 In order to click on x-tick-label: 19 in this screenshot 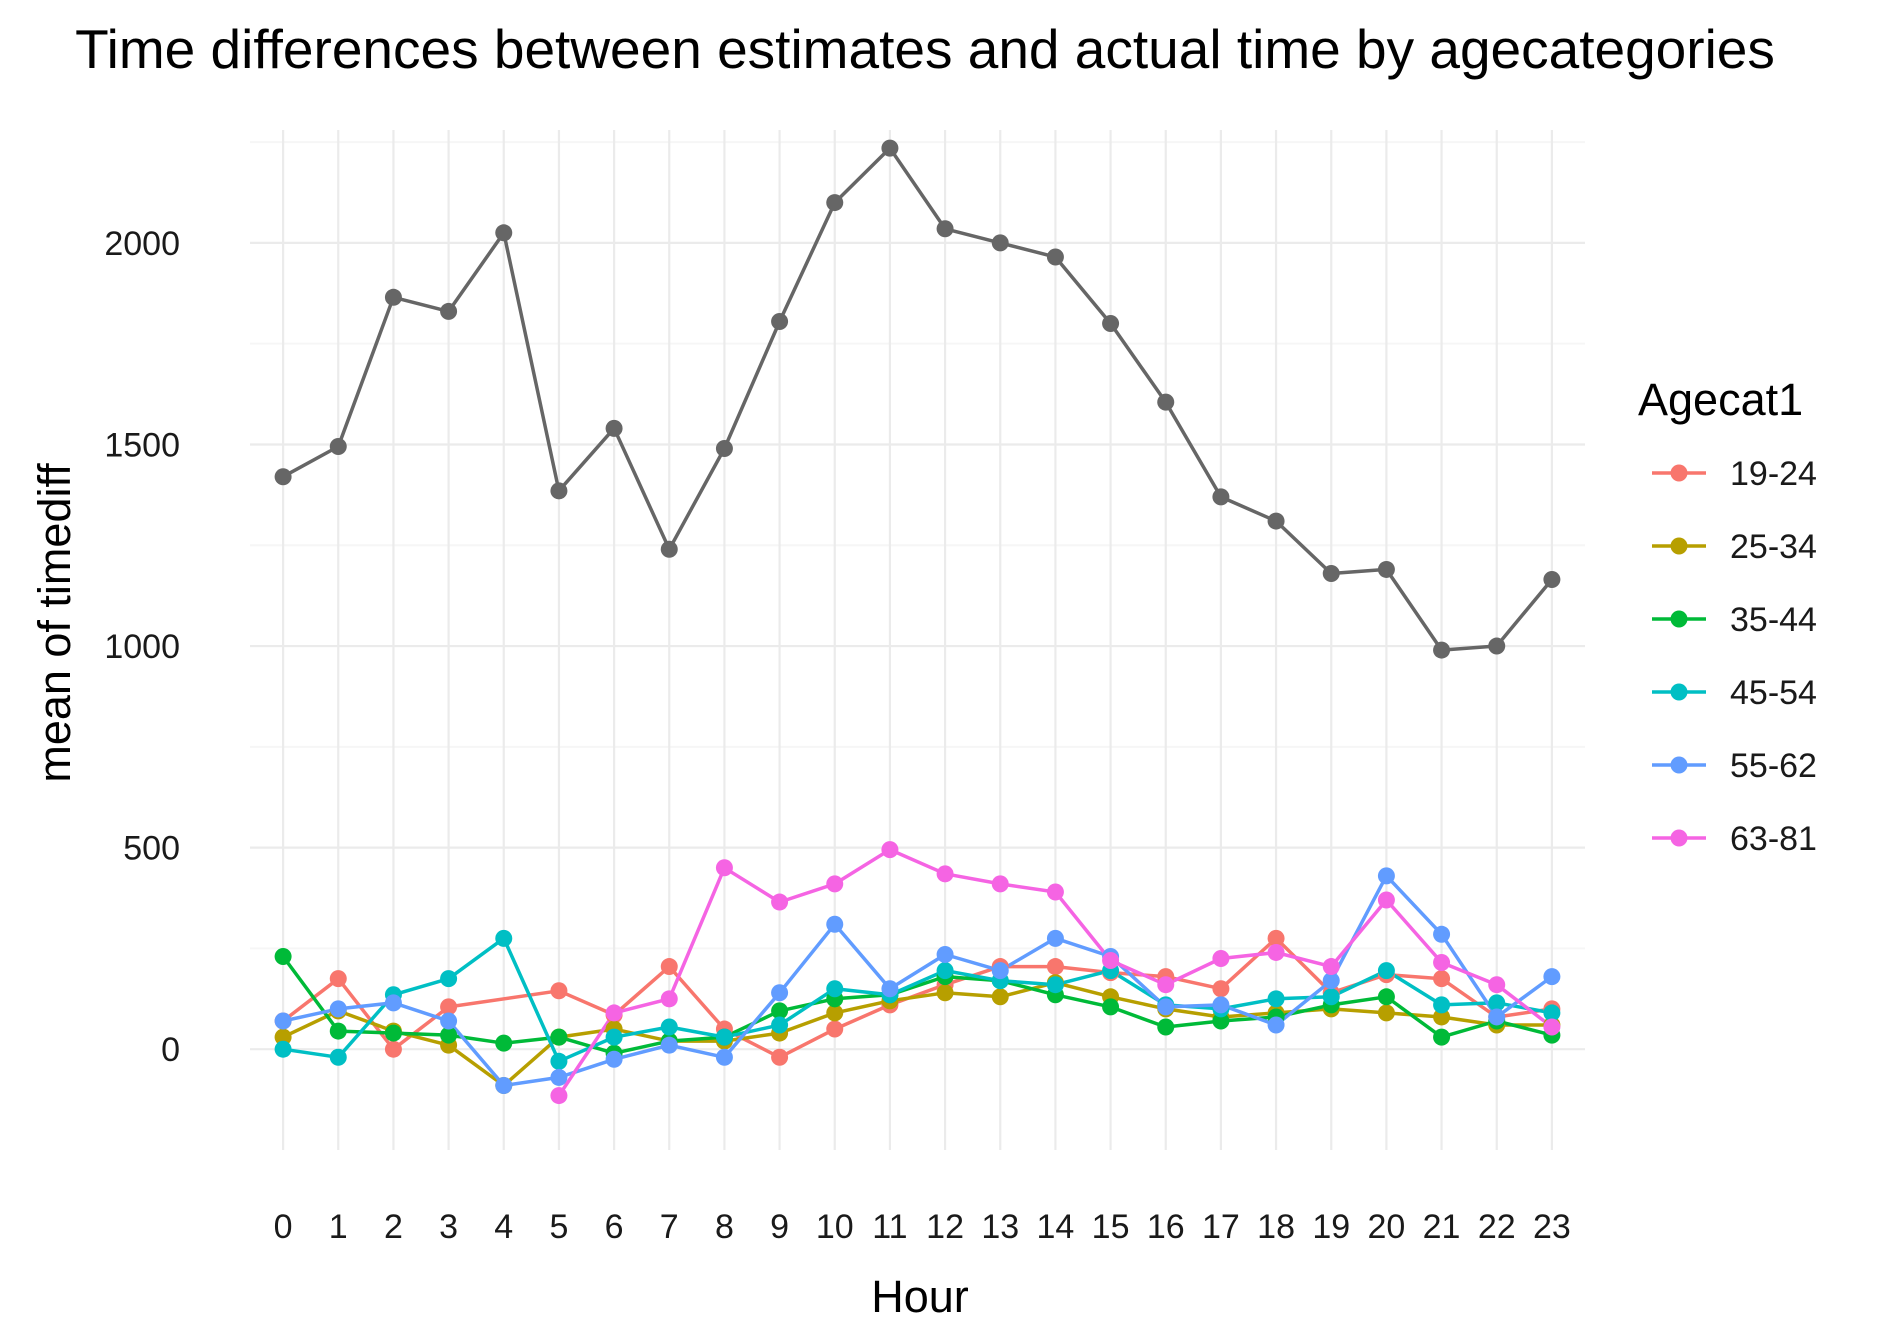, I will do `click(1331, 1227)`.